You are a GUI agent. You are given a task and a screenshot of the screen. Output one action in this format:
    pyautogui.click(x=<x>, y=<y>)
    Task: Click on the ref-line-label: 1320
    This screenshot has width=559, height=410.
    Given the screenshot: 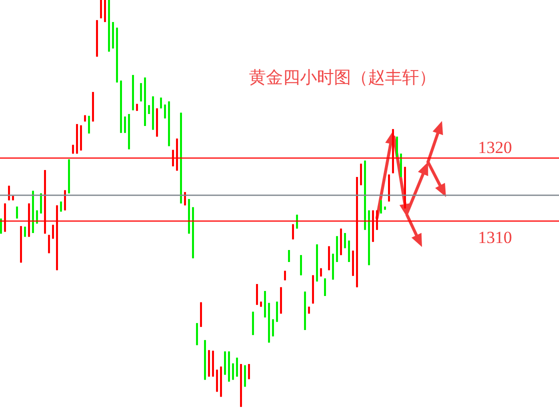 What is the action you would take?
    pyautogui.click(x=495, y=148)
    